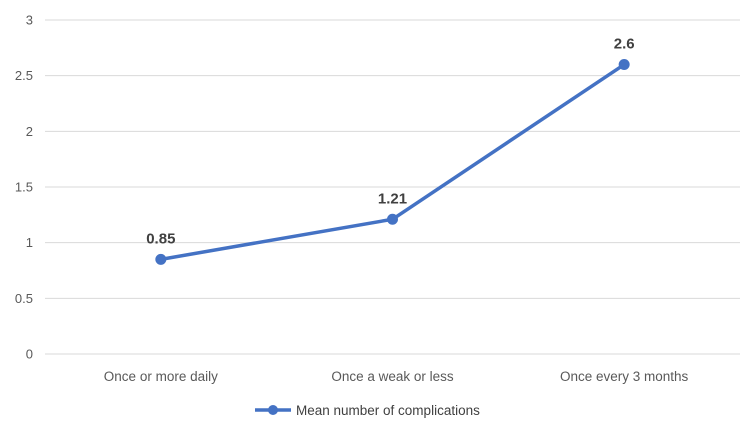 Image resolution: width=750 pixels, height=438 pixels. Describe the element at coordinates (624, 44) in the screenshot. I see `data-label: 2.6` at that location.